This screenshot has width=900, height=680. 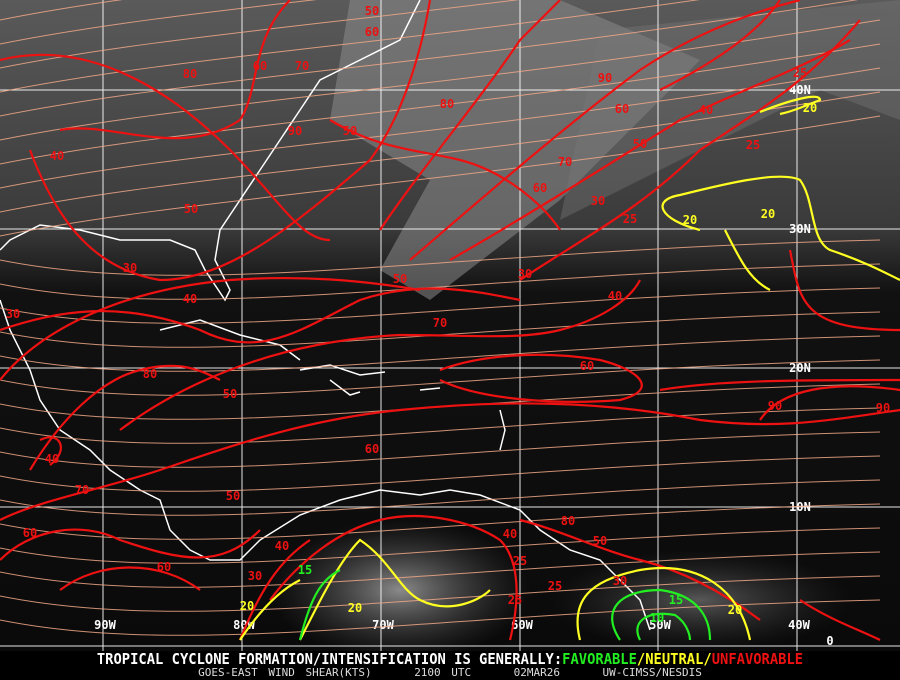 I want to click on longitude-label: 60W, so click(x=522, y=625).